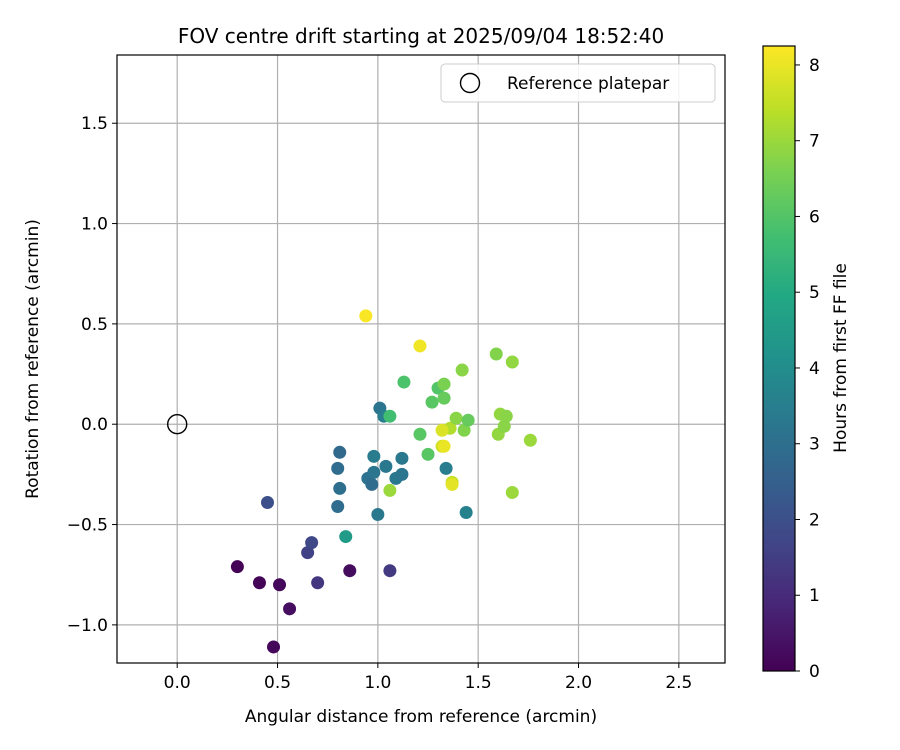 This screenshot has height=750, width=900. Describe the element at coordinates (33, 359) in the screenshot. I see `y-axis-label: Rotation from reference (arcmin)` at that location.